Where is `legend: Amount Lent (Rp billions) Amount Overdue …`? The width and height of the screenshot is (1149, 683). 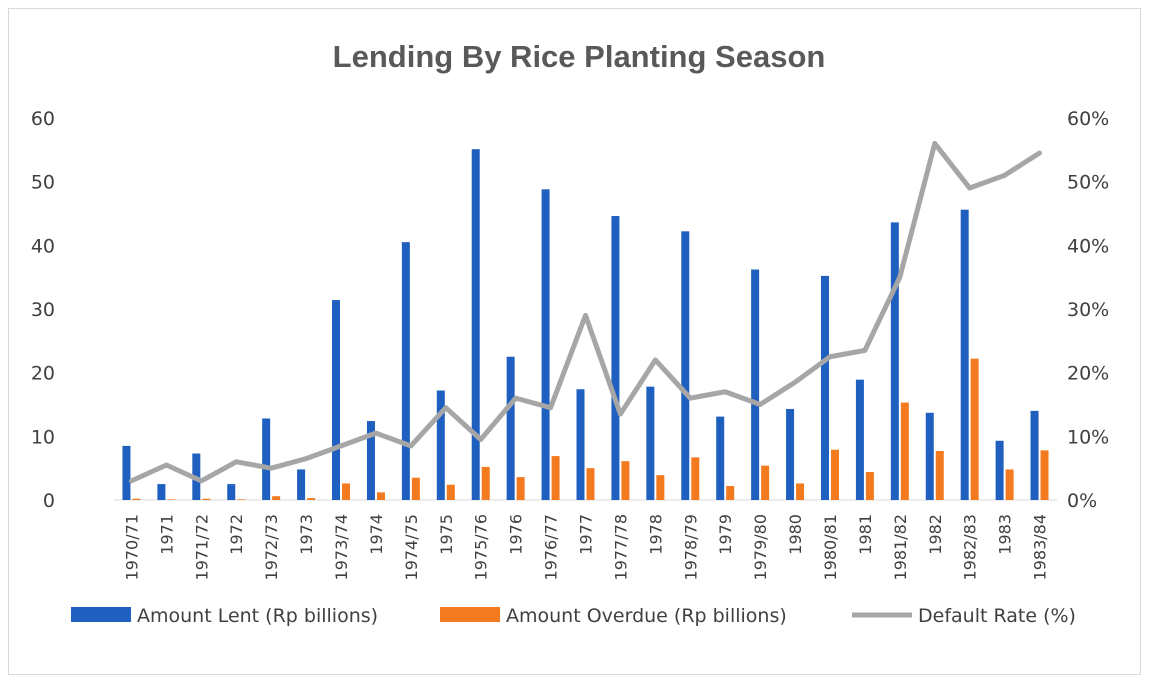 legend: Amount Lent (Rp billions) Amount Overdue … is located at coordinates (573, 616).